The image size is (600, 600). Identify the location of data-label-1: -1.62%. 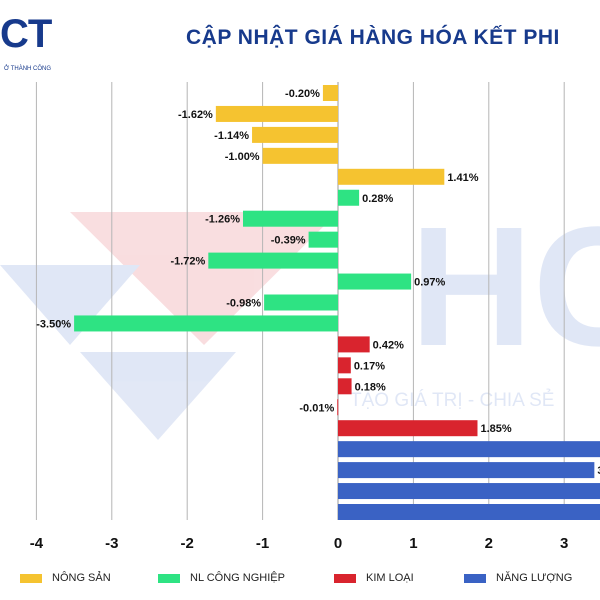
(195, 115).